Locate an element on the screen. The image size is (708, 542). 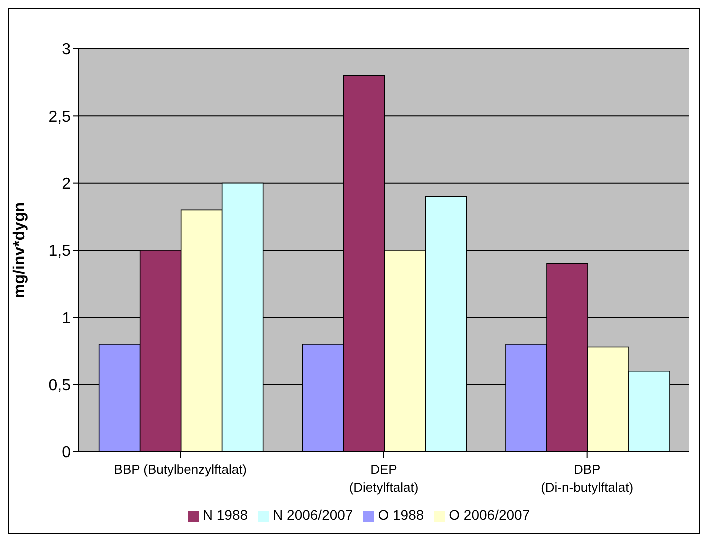
y-tick-label: 1,5 is located at coordinates (60, 251).